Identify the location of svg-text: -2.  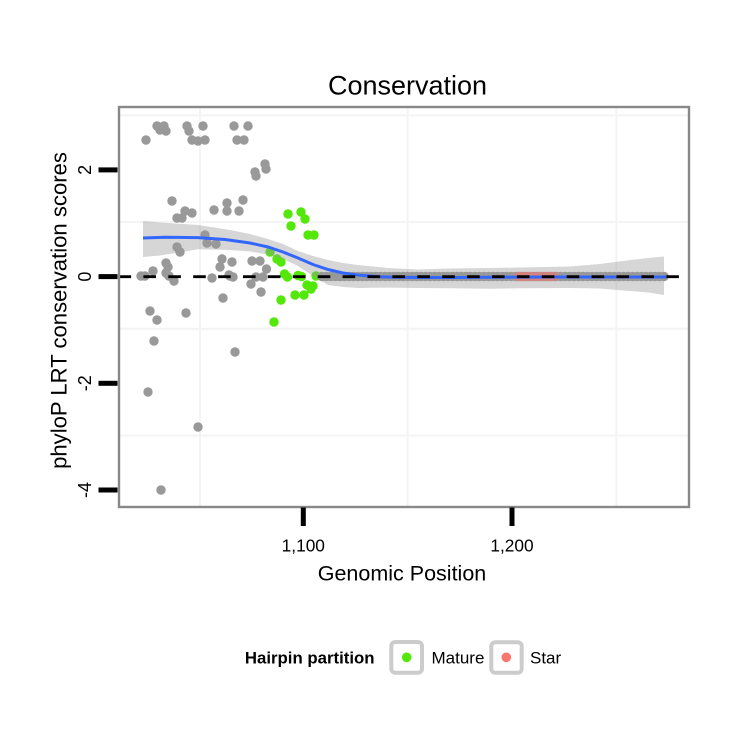
(85, 383).